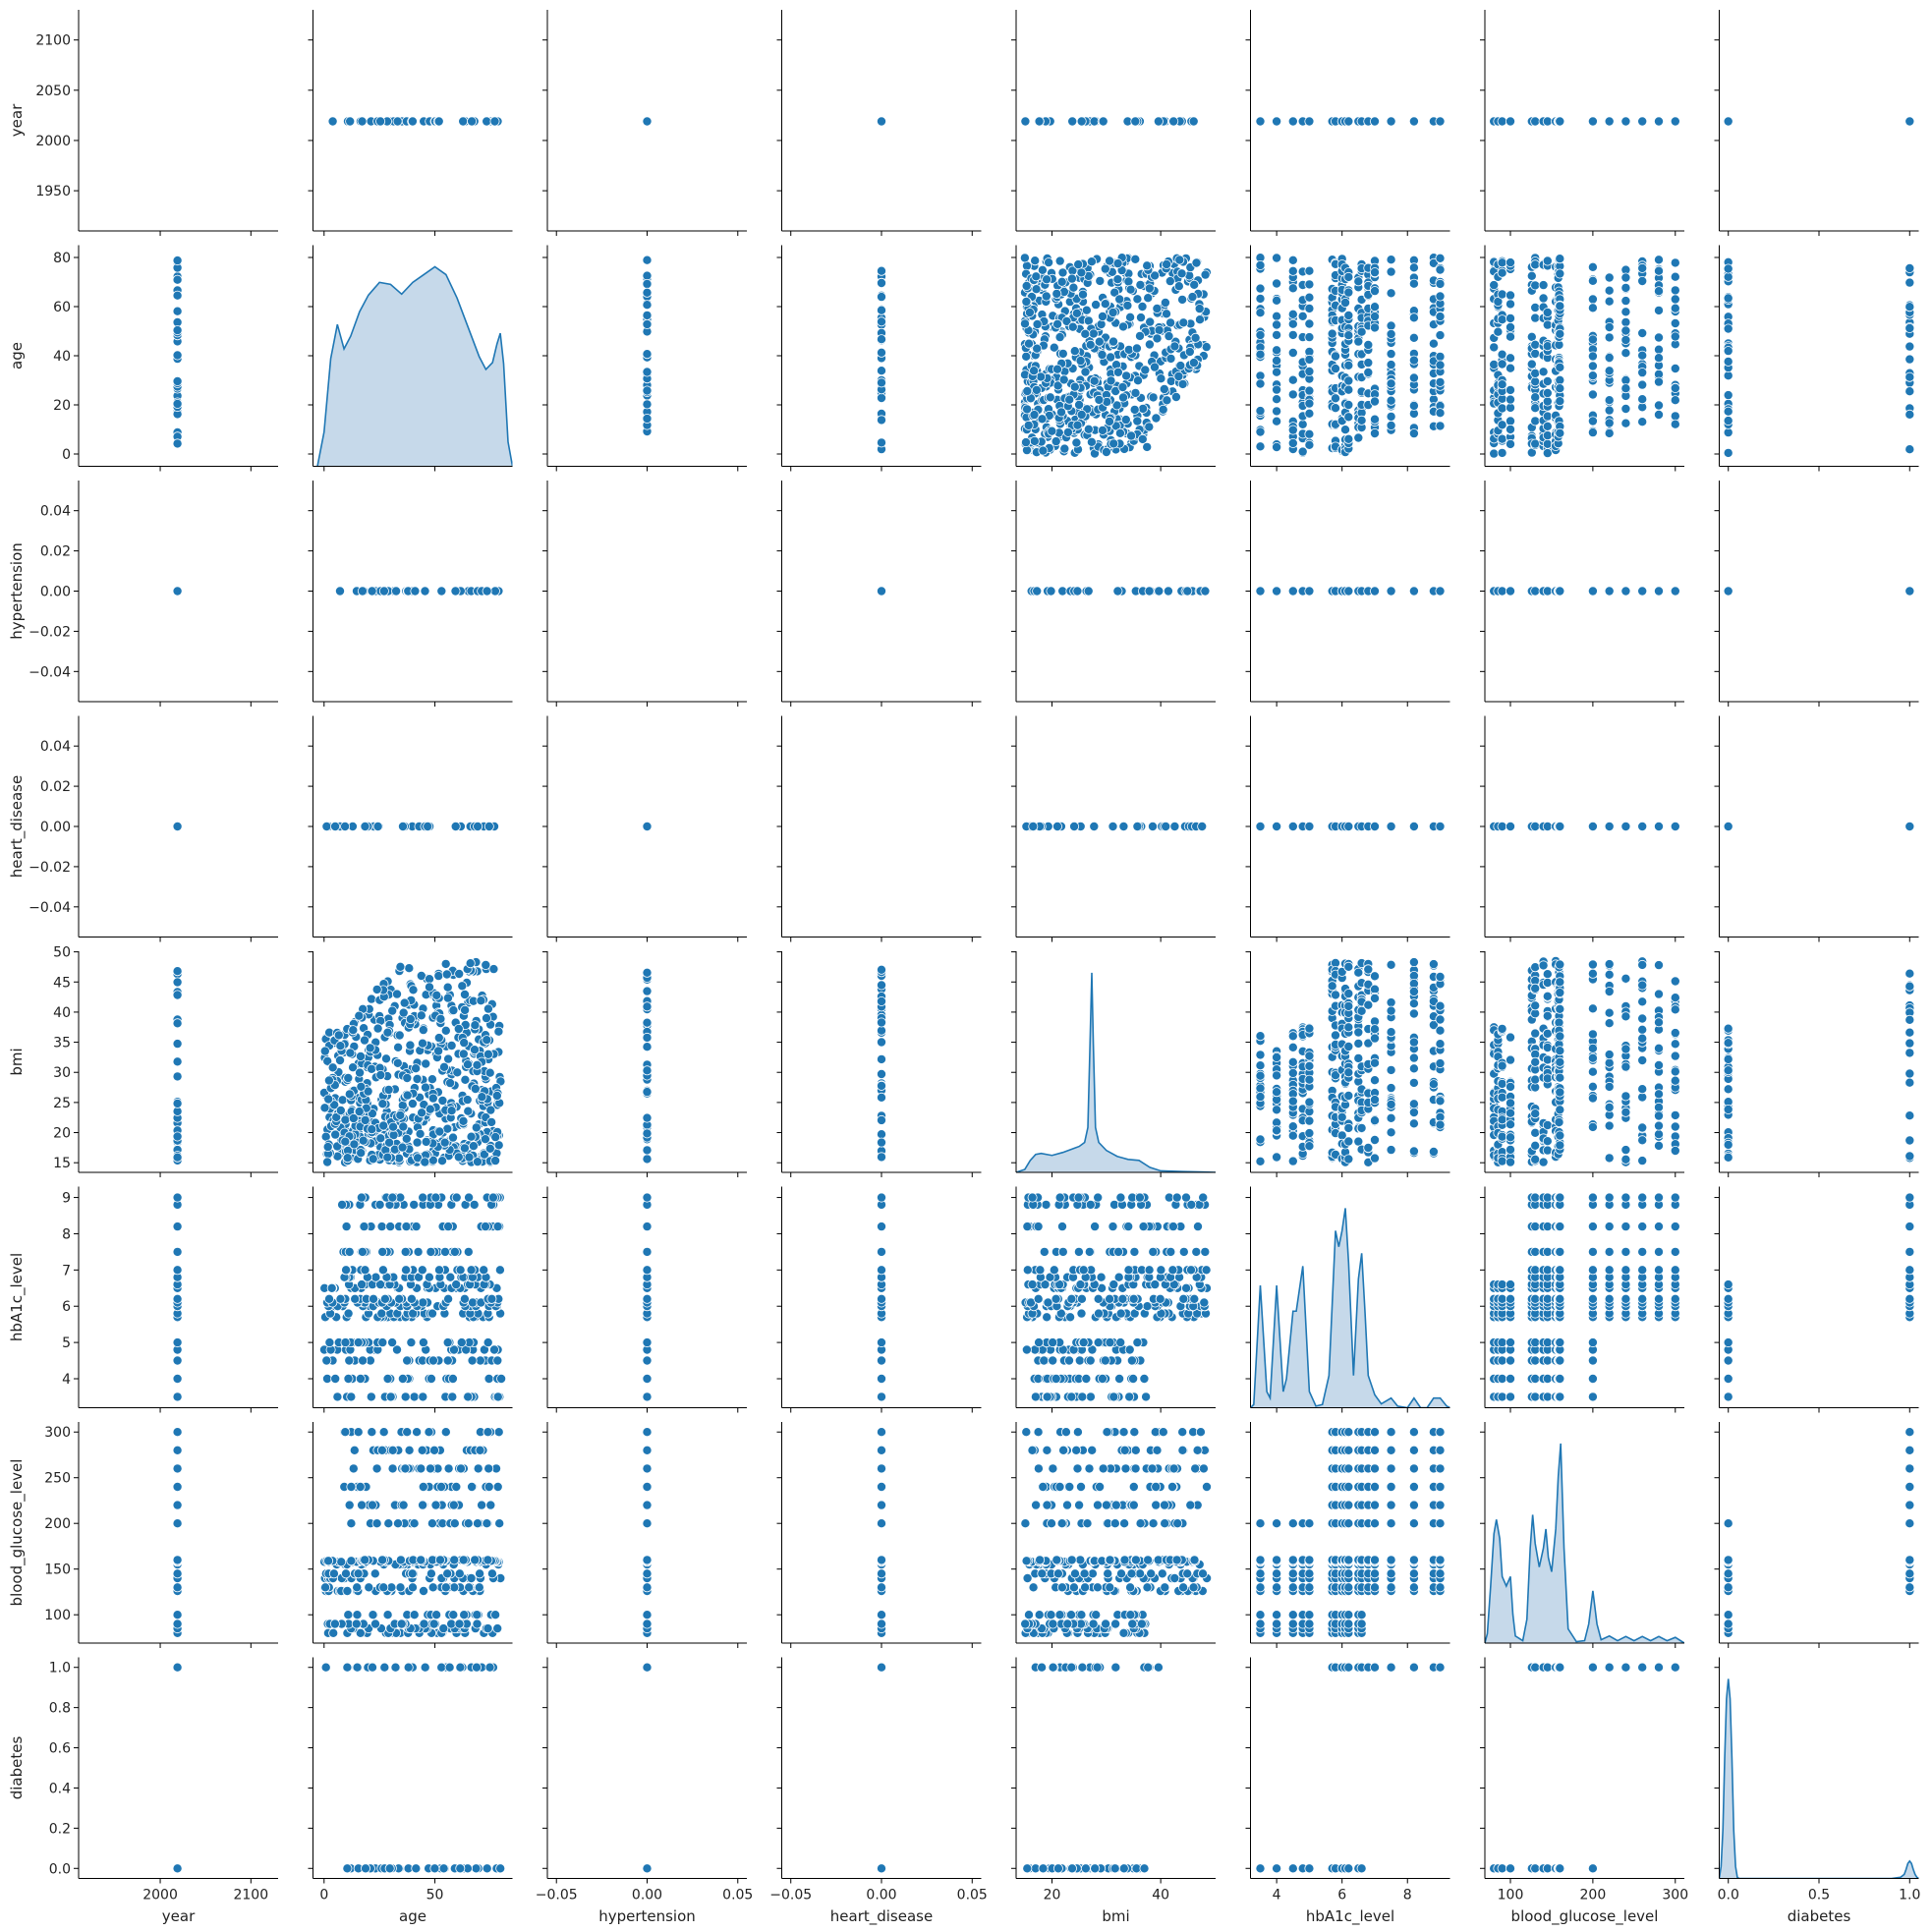 The width and height of the screenshot is (1932, 1932). Describe the element at coordinates (1347, 123) in the screenshot. I see `panel-year-vs-hbA1c_level` at that location.